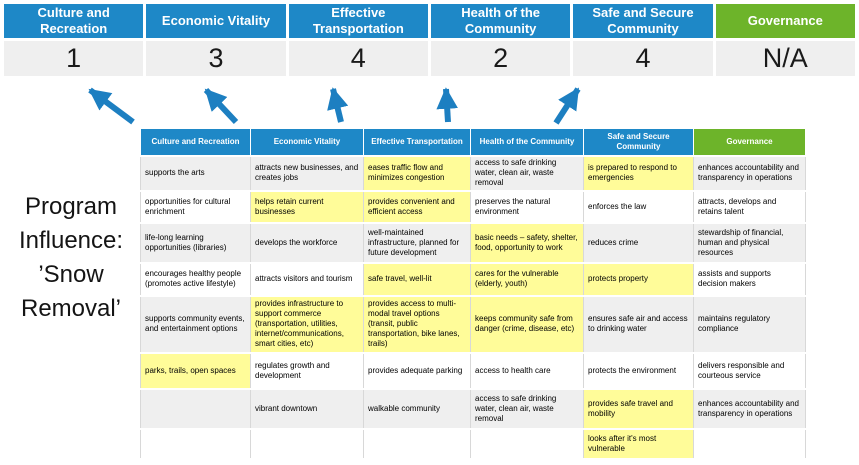 The width and height of the screenshot is (859, 465). Describe the element at coordinates (638, 206) in the screenshot. I see `matrix-cell: enforces the law` at that location.